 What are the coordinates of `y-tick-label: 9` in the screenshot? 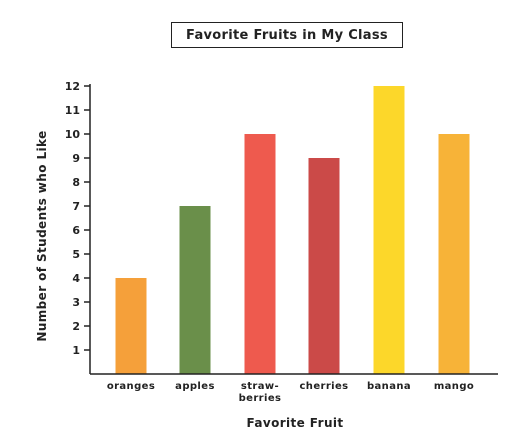 It's located at (76, 158).